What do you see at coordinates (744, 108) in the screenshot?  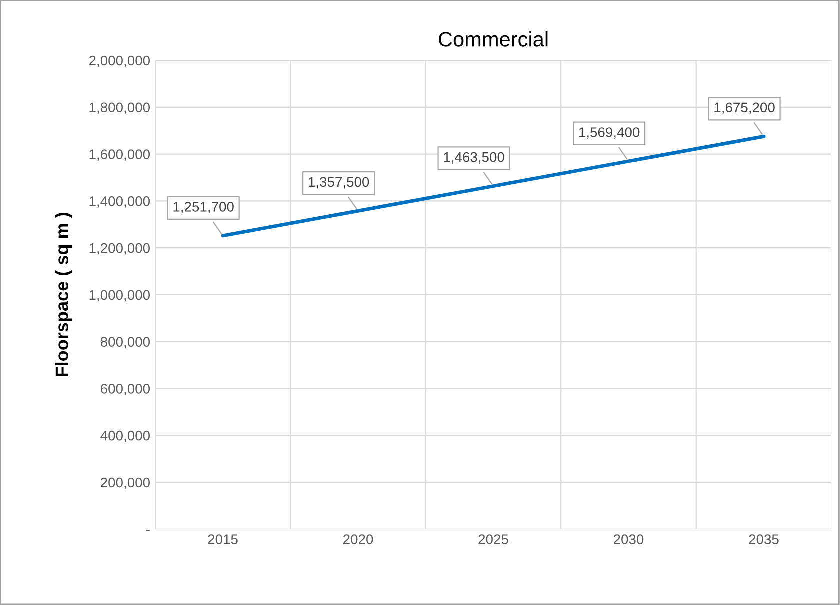 I see `data-label: 1,675,200` at bounding box center [744, 108].